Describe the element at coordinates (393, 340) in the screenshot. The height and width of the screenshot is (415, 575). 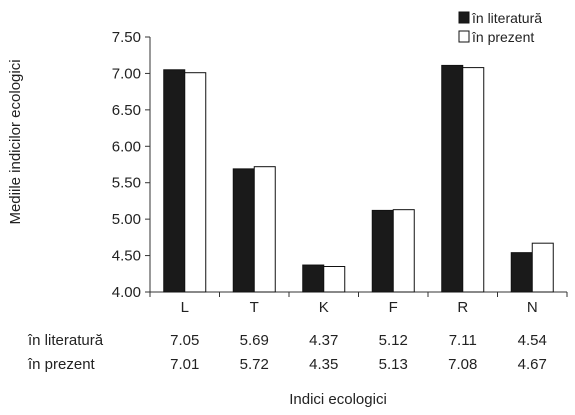
I see `table-cell: 5.12` at that location.